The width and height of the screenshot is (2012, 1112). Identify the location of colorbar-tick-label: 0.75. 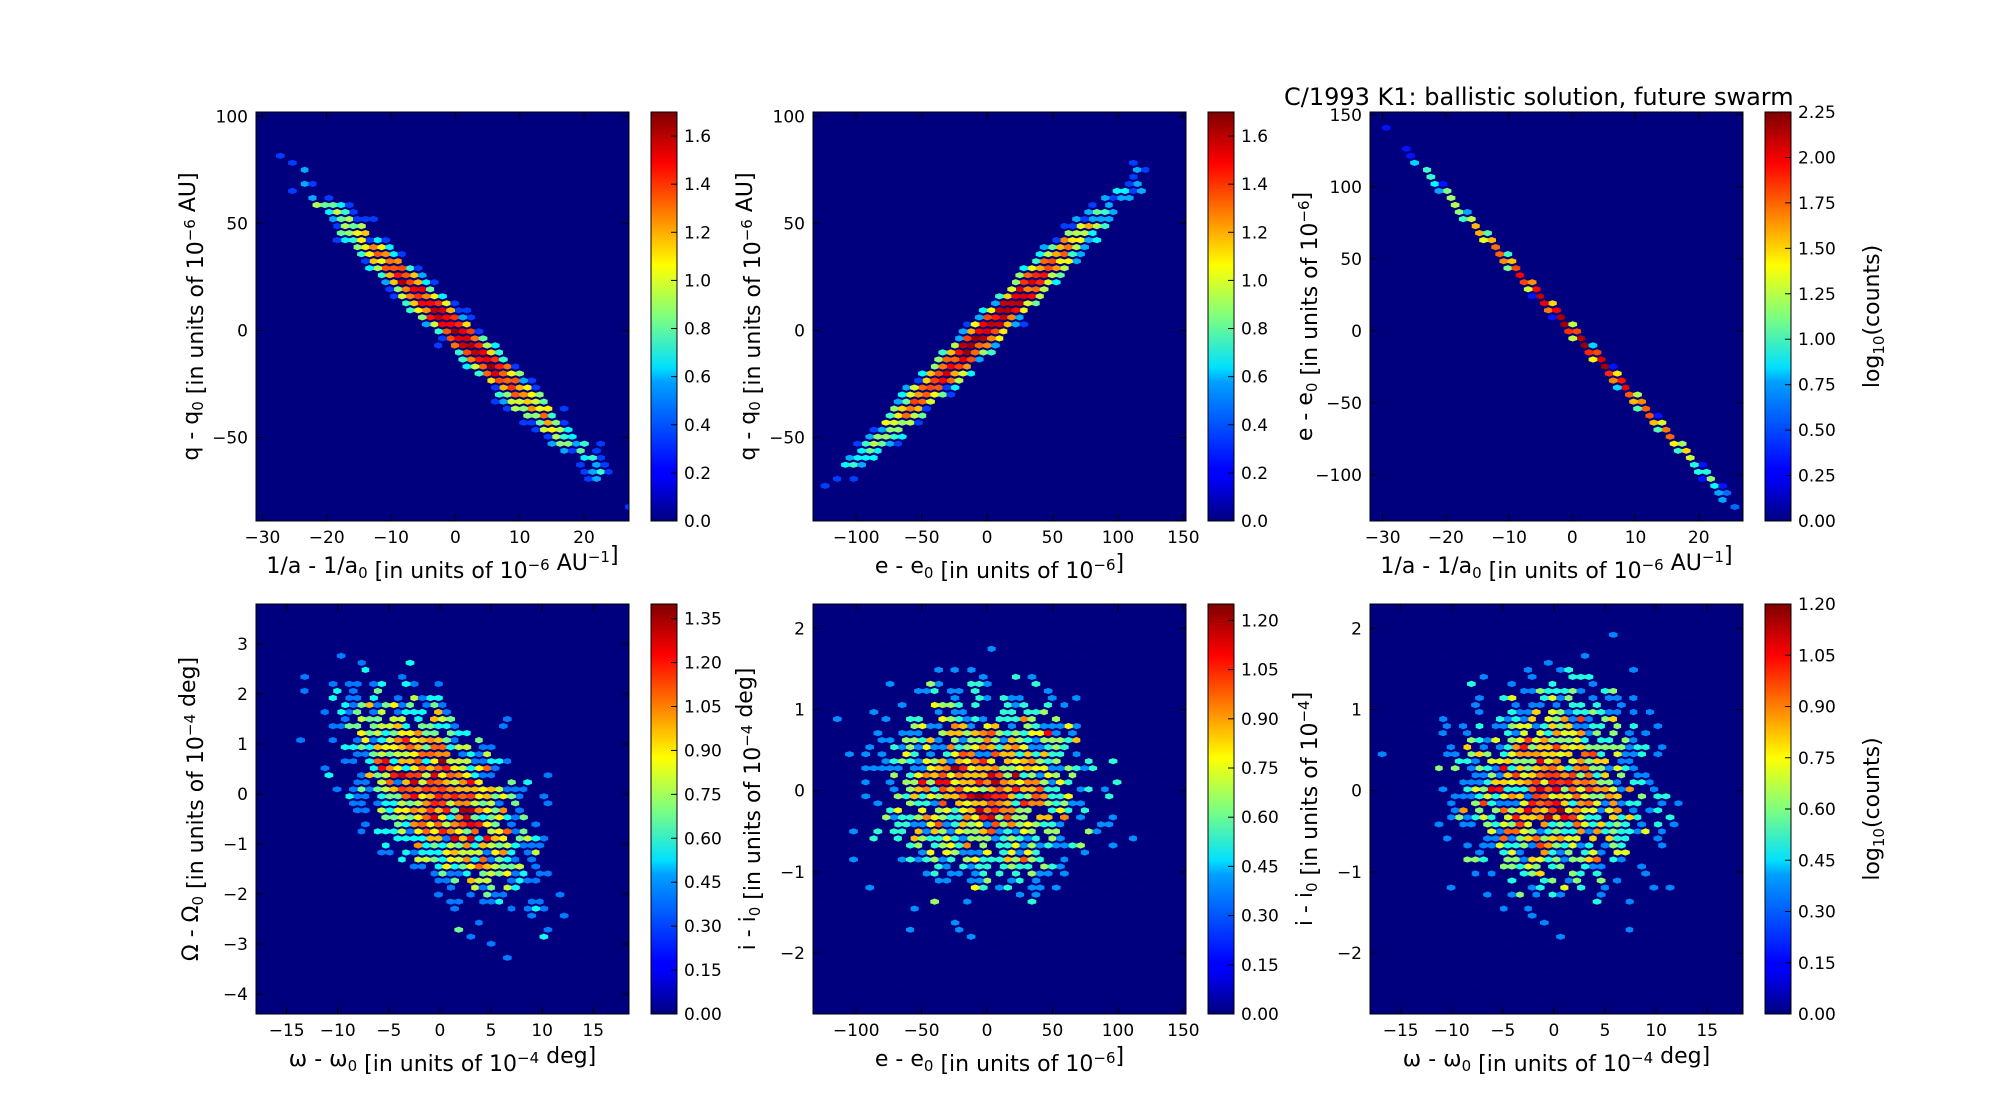
(703, 795).